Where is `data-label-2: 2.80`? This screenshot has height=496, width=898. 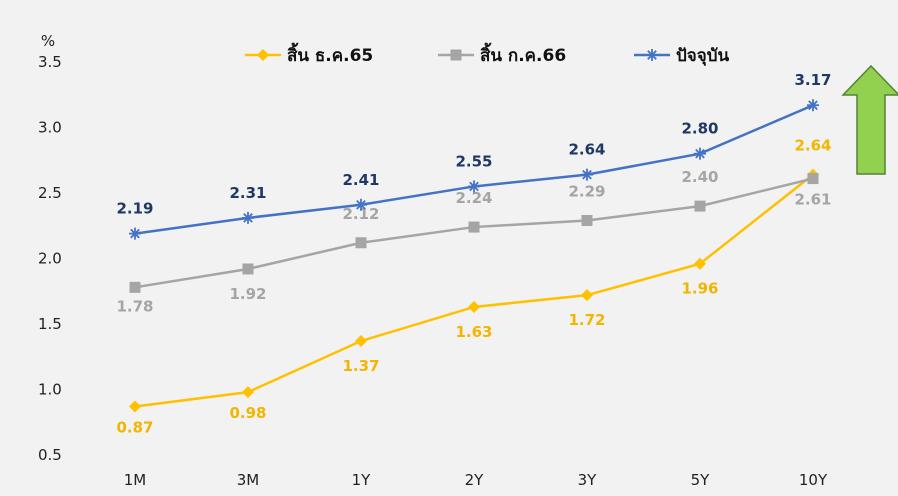 data-label-2: 2.80 is located at coordinates (699, 129).